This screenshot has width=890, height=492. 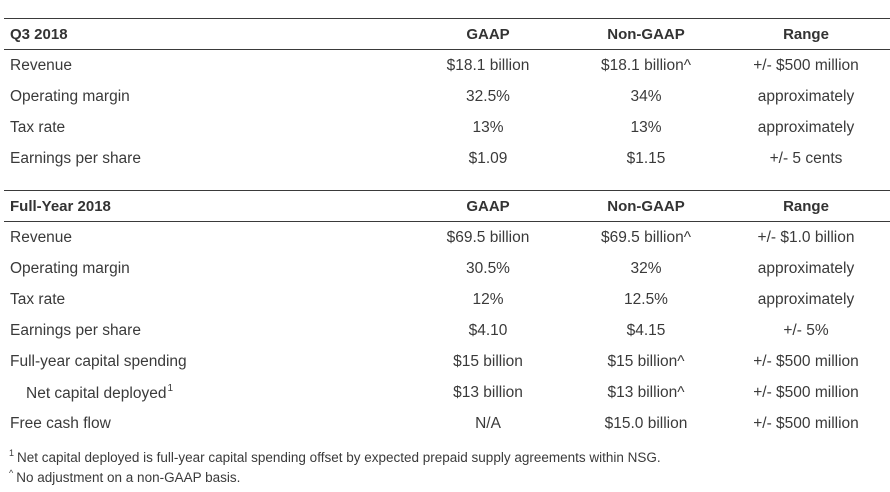 What do you see at coordinates (96, 393) in the screenshot?
I see `row-label: Net capital deployed` at bounding box center [96, 393].